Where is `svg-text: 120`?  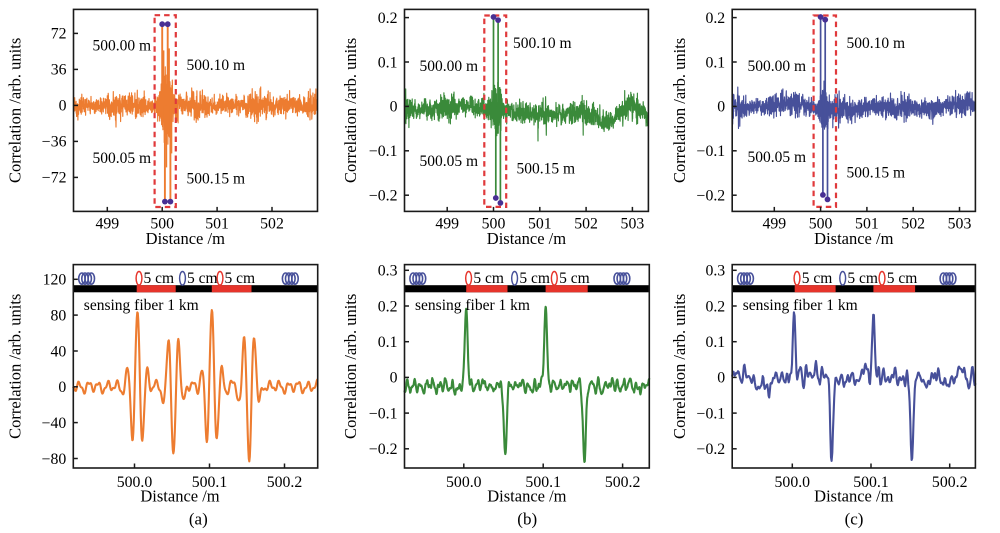 svg-text: 120 is located at coordinates (55, 280).